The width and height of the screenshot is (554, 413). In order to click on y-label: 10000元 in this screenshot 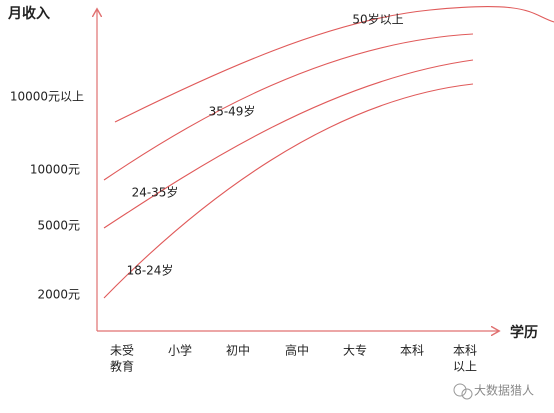, I will do `click(55, 170)`.